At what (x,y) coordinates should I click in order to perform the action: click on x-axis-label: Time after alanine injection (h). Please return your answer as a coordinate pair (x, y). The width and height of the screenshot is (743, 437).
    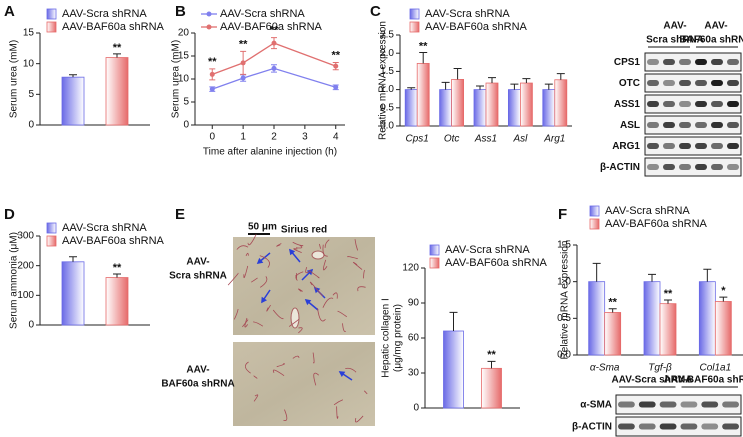
    Looking at the image, I should click on (270, 152).